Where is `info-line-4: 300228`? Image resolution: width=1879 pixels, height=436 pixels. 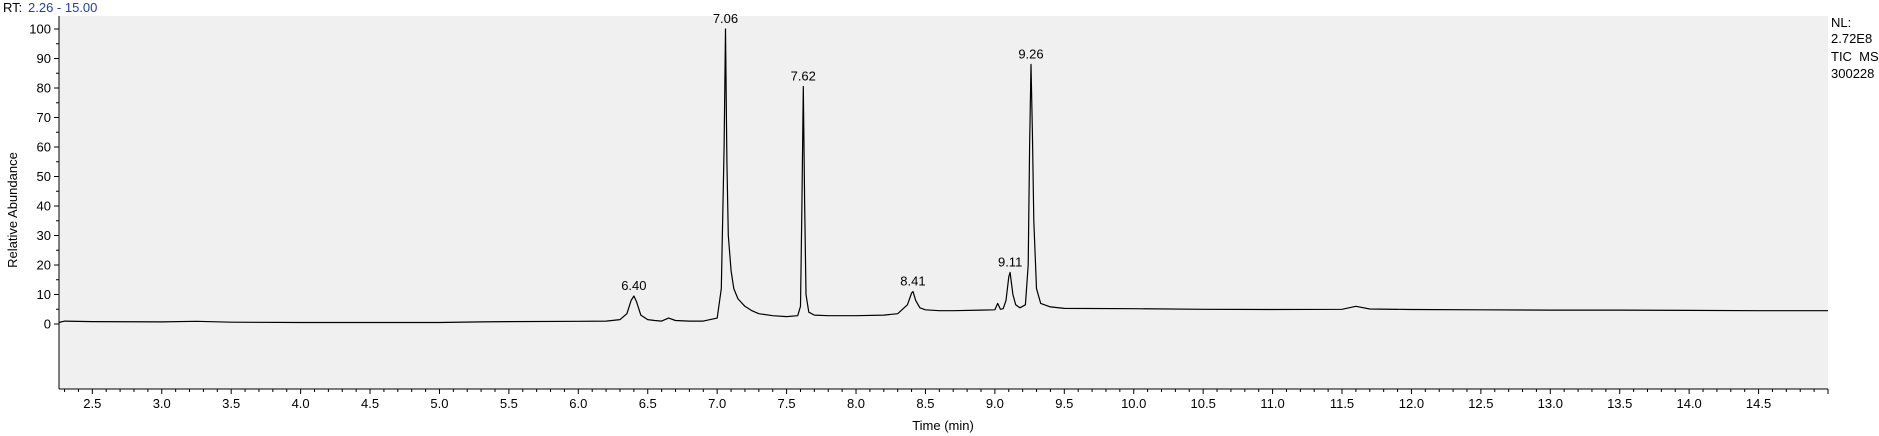 info-line-4: 300228 is located at coordinates (1852, 73).